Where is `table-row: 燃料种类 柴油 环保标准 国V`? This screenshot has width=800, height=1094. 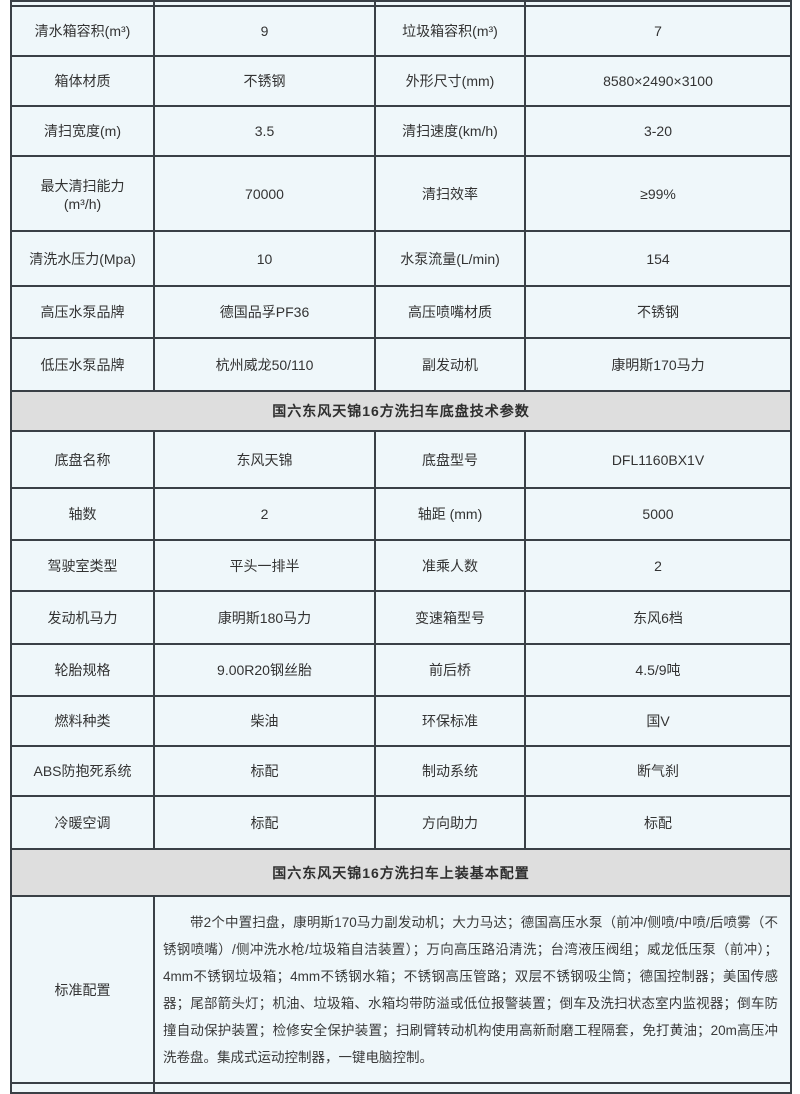 table-row: 燃料种类 柴油 环保标准 国V is located at coordinates (401, 721).